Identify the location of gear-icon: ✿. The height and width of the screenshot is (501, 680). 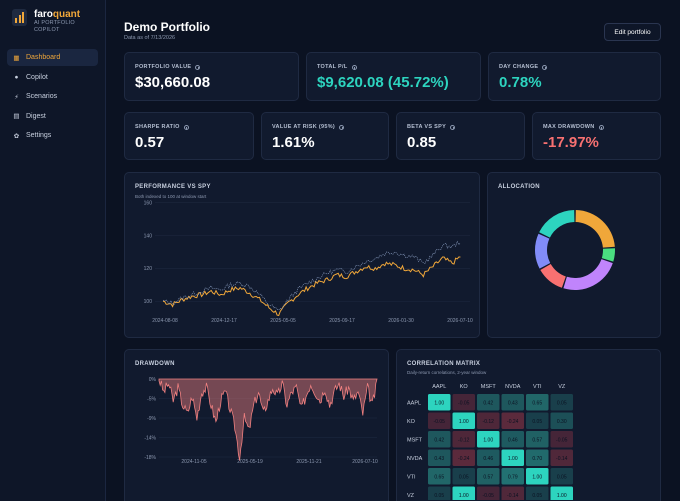
(16, 136).